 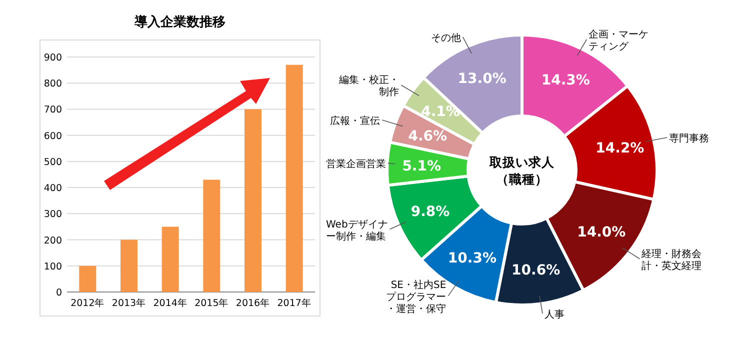 I want to click on y-tick-label: 200, so click(x=53, y=240).